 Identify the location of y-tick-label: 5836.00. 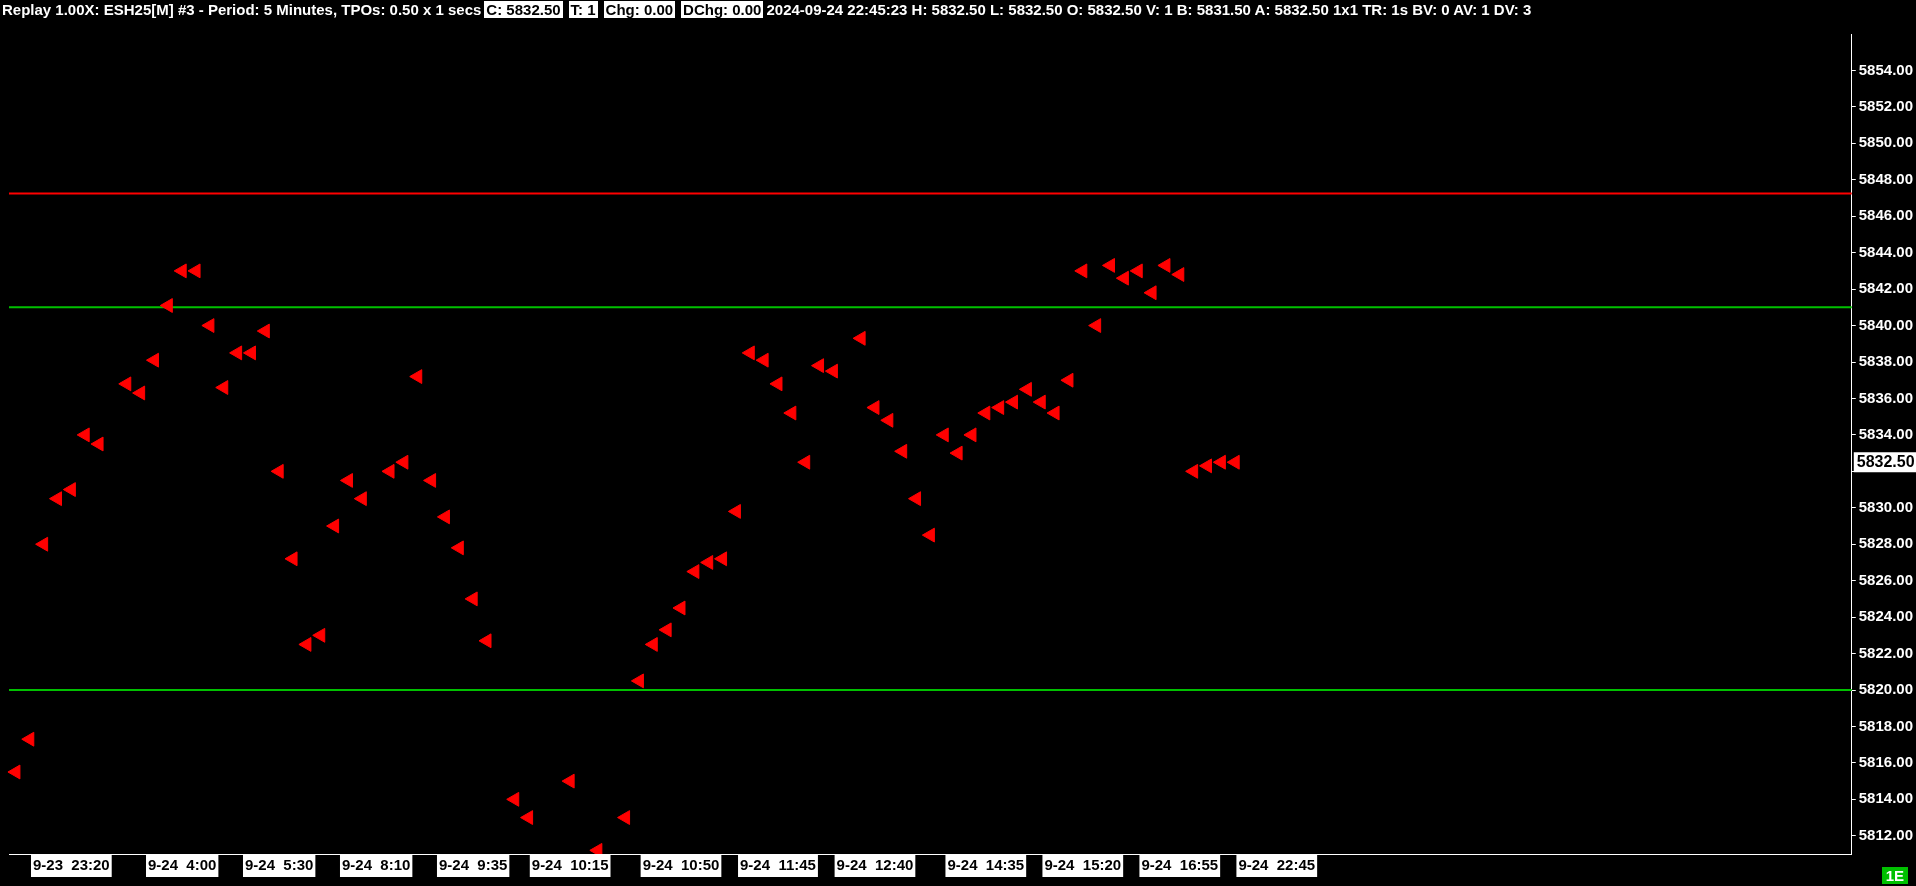
(1886, 397).